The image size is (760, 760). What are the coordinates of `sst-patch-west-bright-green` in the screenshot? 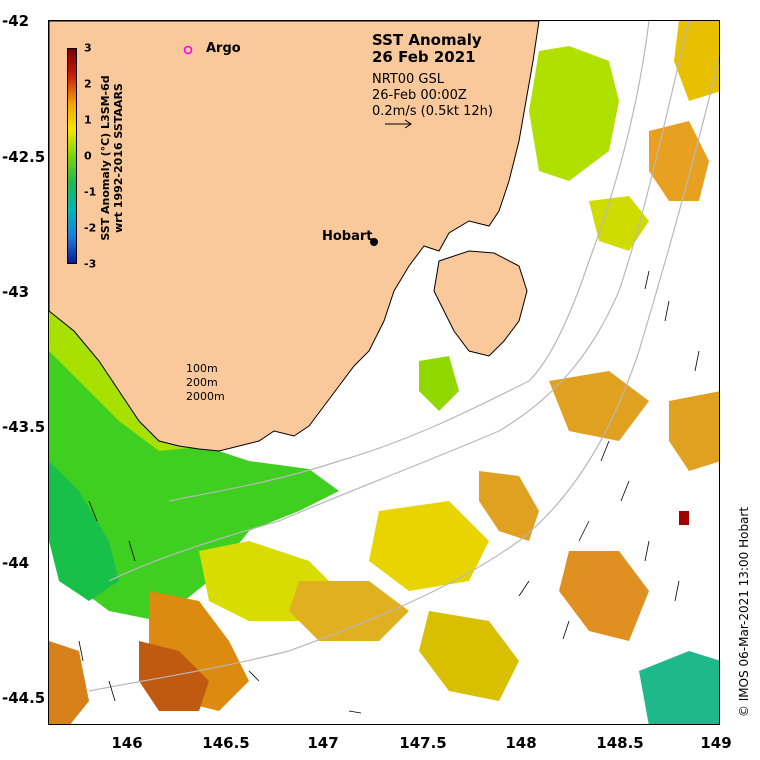 It's located at (84, 531).